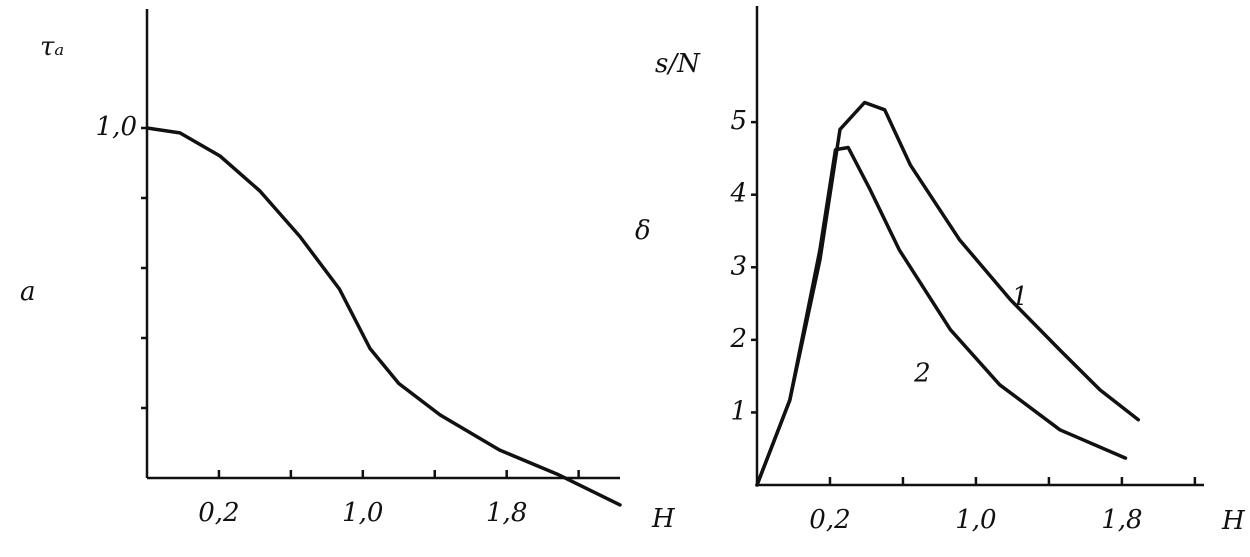 The height and width of the screenshot is (557, 1250). What do you see at coordinates (1020, 297) in the screenshot?
I see `curve-label: 1` at bounding box center [1020, 297].